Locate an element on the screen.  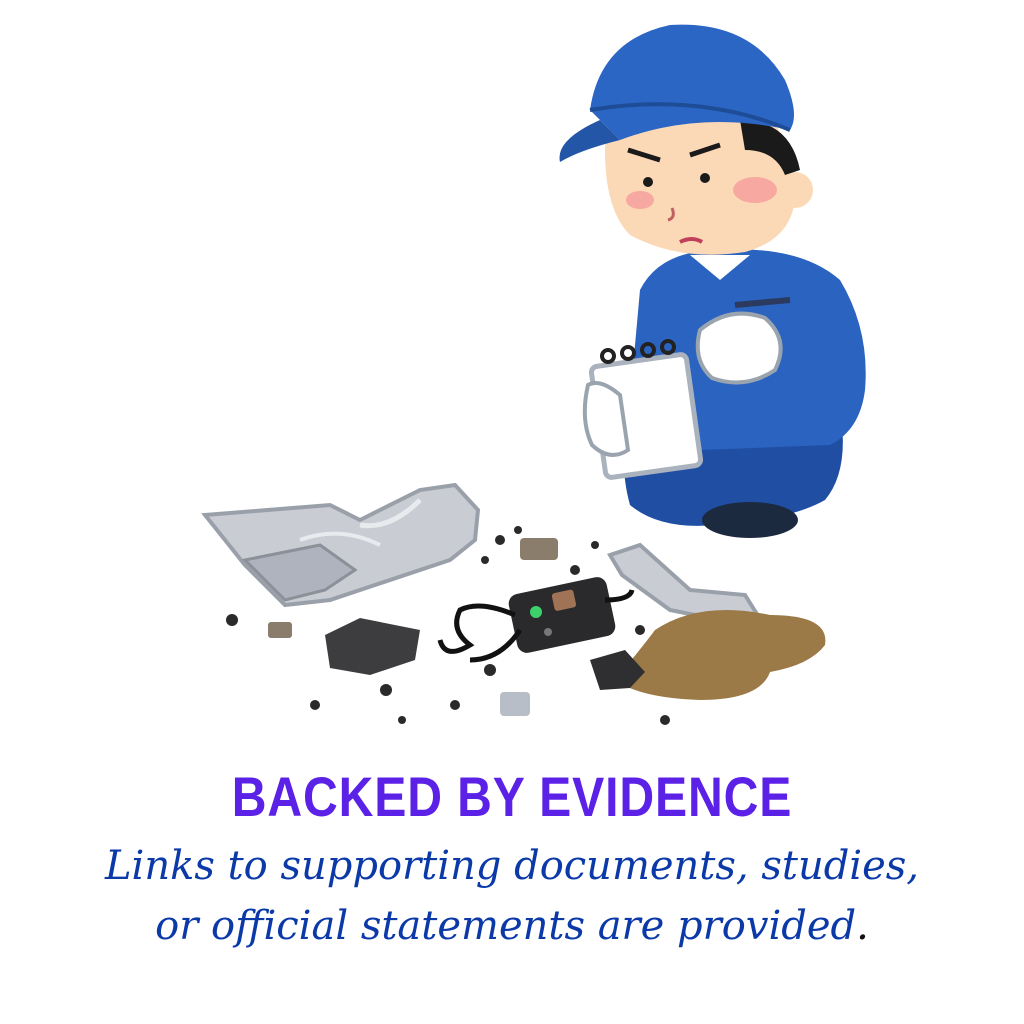
debris-icon is located at coordinates (448, 625).